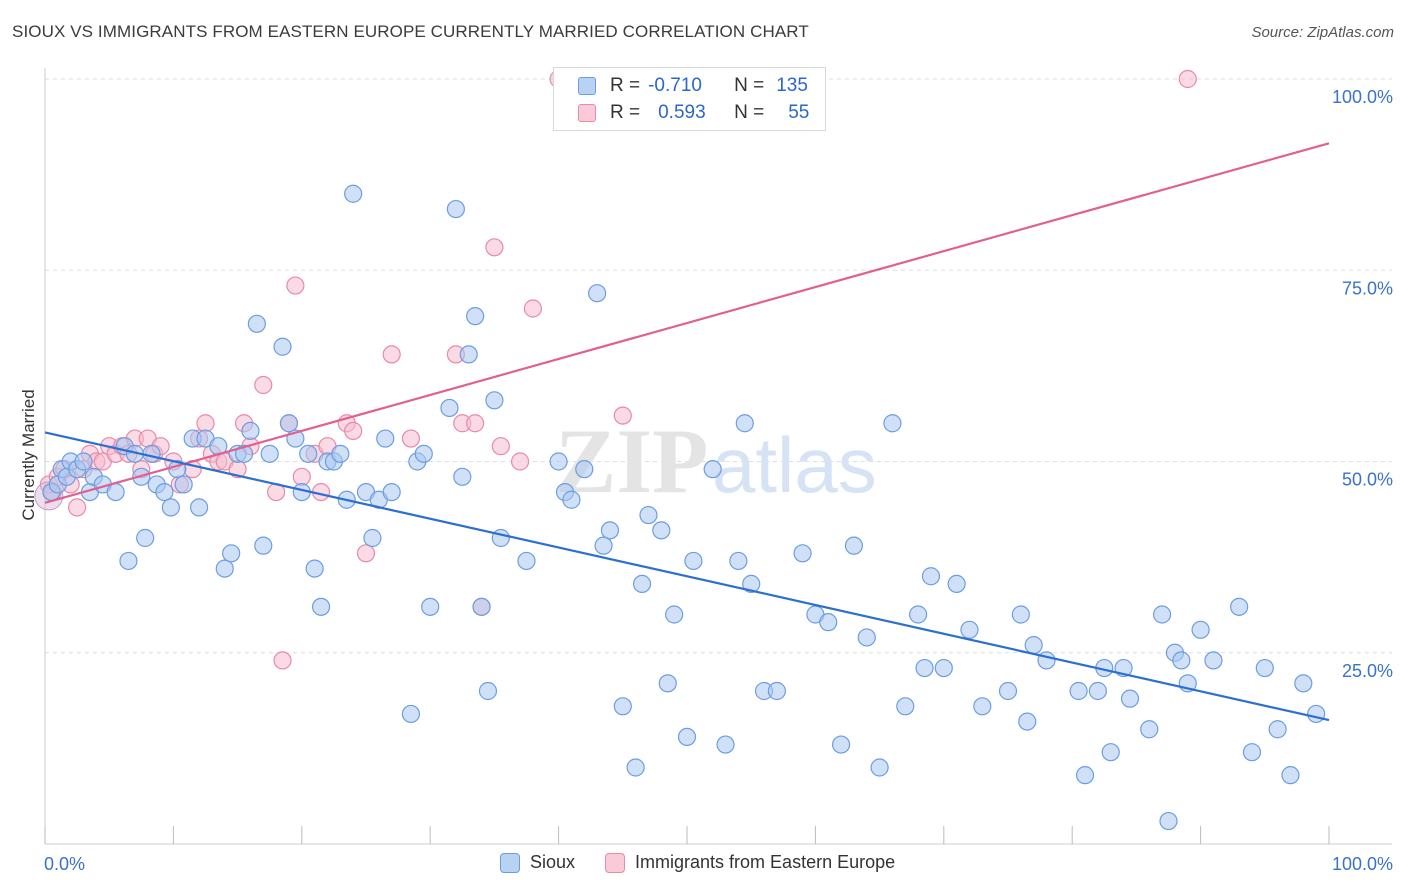  What do you see at coordinates (675, 85) in the screenshot?
I see `r-value: -0.710` at bounding box center [675, 85].